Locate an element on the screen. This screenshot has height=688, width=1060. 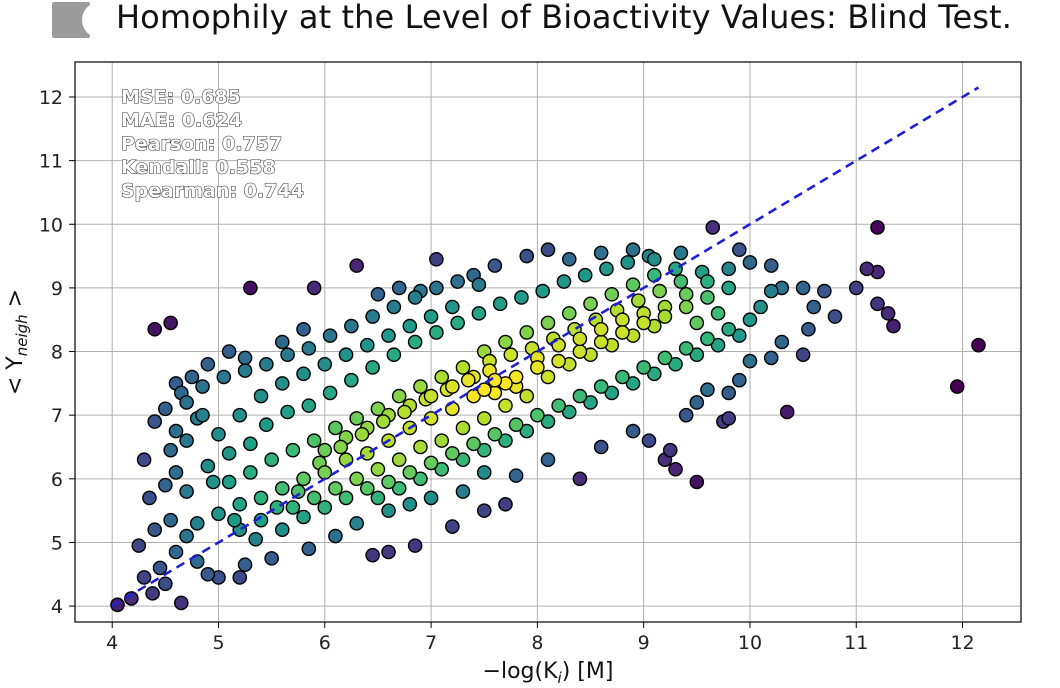
y-tick-label: 6 is located at coordinates (57, 480).